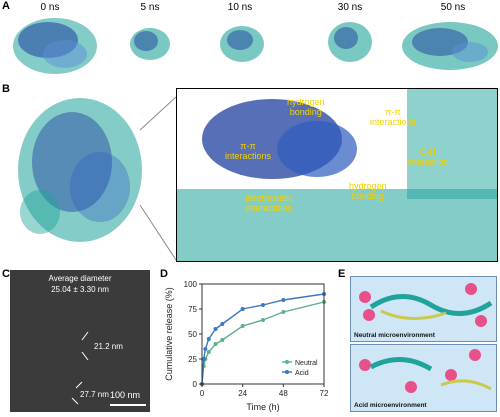 This screenshot has height=417, width=500. I want to click on legend-marker-acid, so click(287, 372).